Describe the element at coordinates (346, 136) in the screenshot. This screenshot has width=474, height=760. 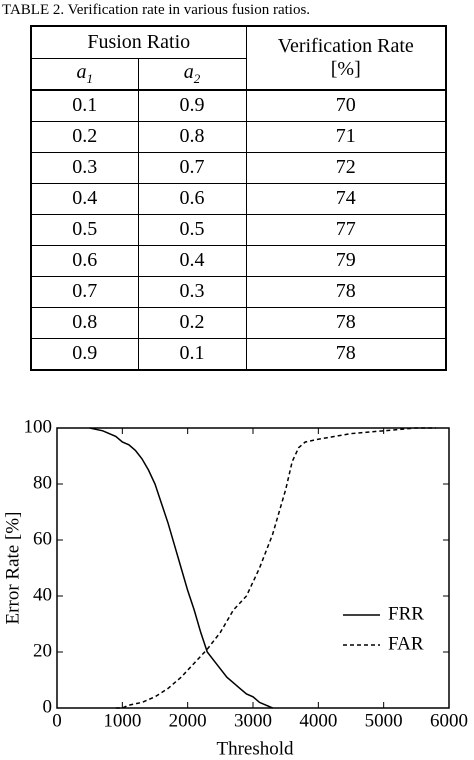
I see `table-cell: 71` at that location.